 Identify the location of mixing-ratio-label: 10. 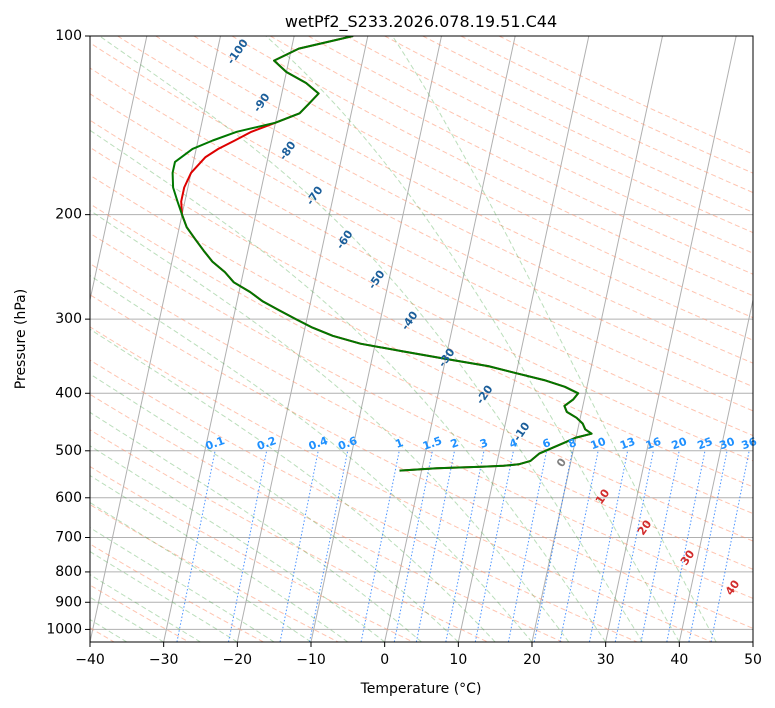
(598, 444).